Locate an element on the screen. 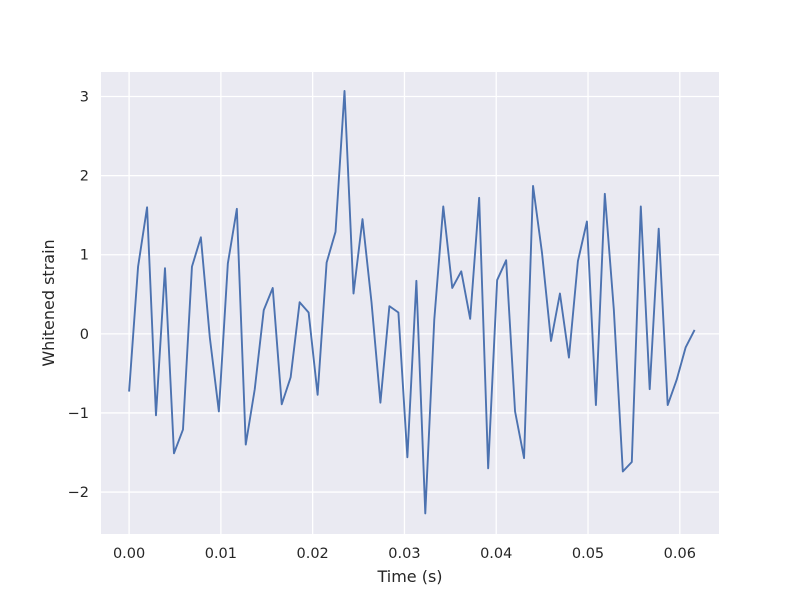 The height and width of the screenshot is (600, 800). x-tick-labels: 0.00 0.01 0.02 0.03 0.04 0.05 0.06 is located at coordinates (404, 554).